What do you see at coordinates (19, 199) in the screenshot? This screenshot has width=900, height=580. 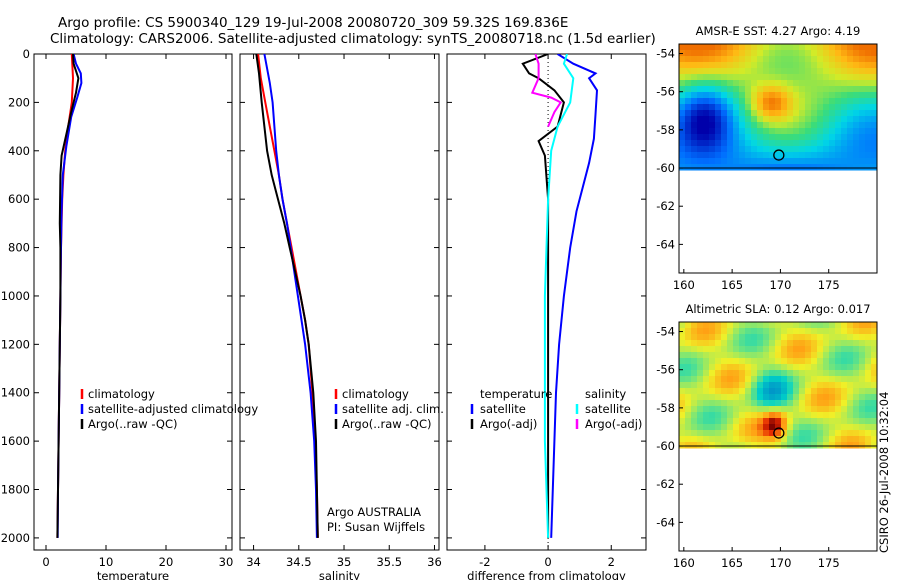 I see `y-tick-label: 600` at bounding box center [19, 199].